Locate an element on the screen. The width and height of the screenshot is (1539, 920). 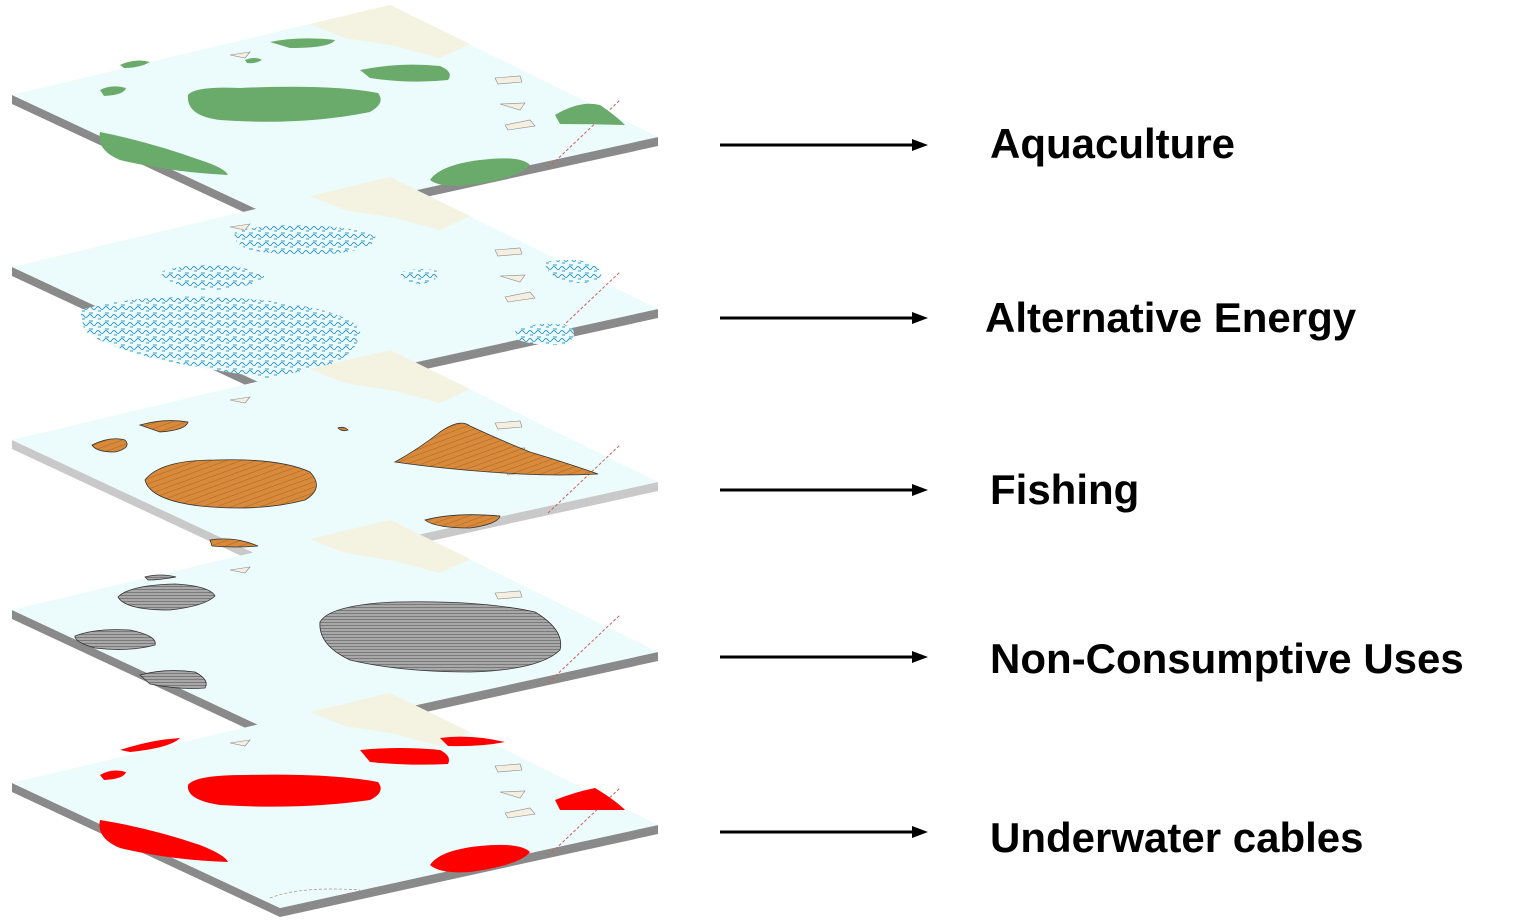
map-layer-alternative-energy is located at coordinates (335, 289).